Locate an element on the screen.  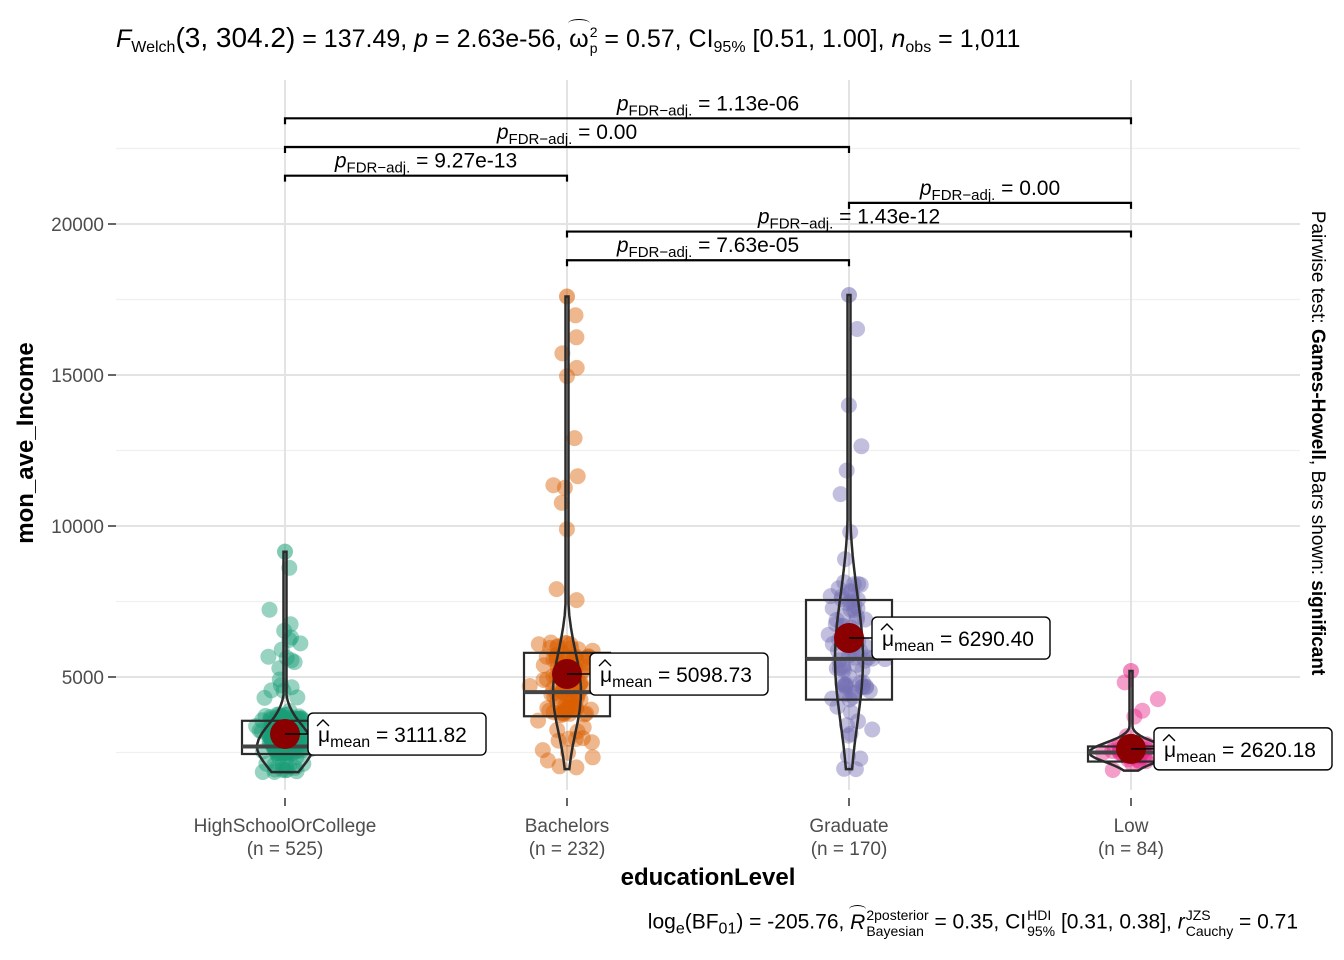
pairwise-bracket: pFDR−adj. = 1.13e-06 is located at coordinates (708, 108).